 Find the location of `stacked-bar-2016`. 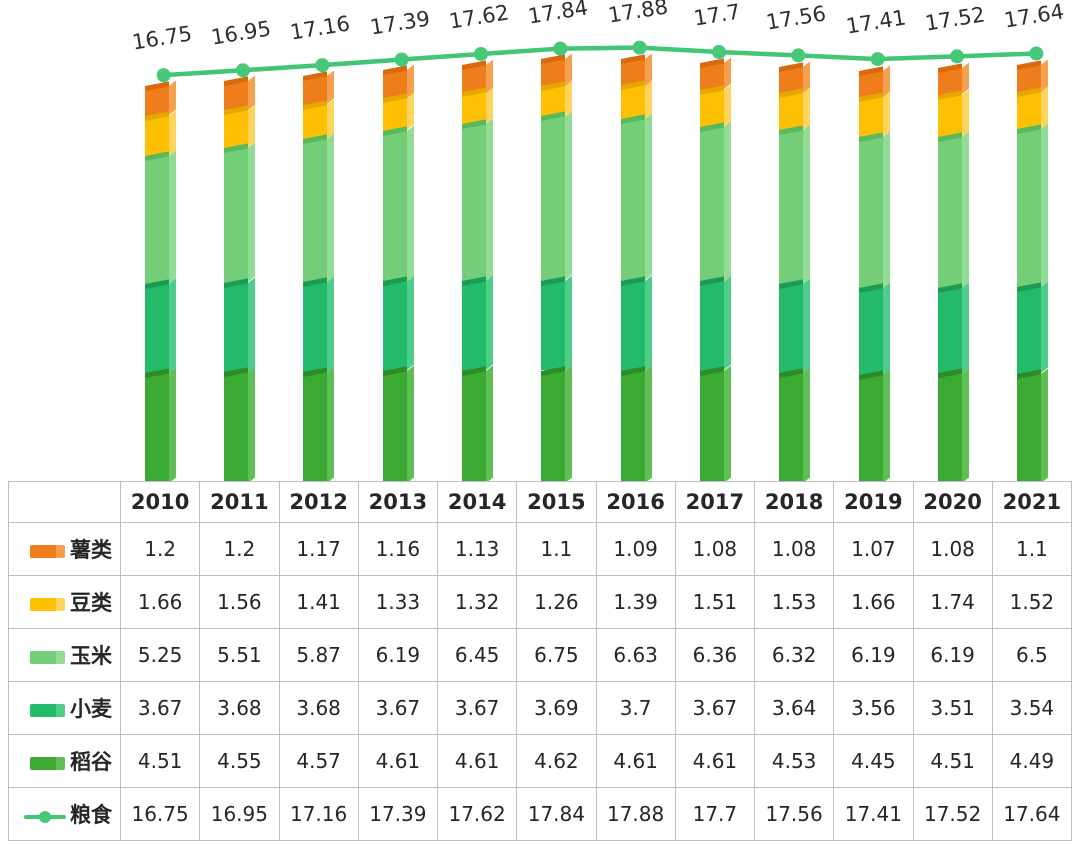

stacked-bar-2016 is located at coordinates (636, 241).